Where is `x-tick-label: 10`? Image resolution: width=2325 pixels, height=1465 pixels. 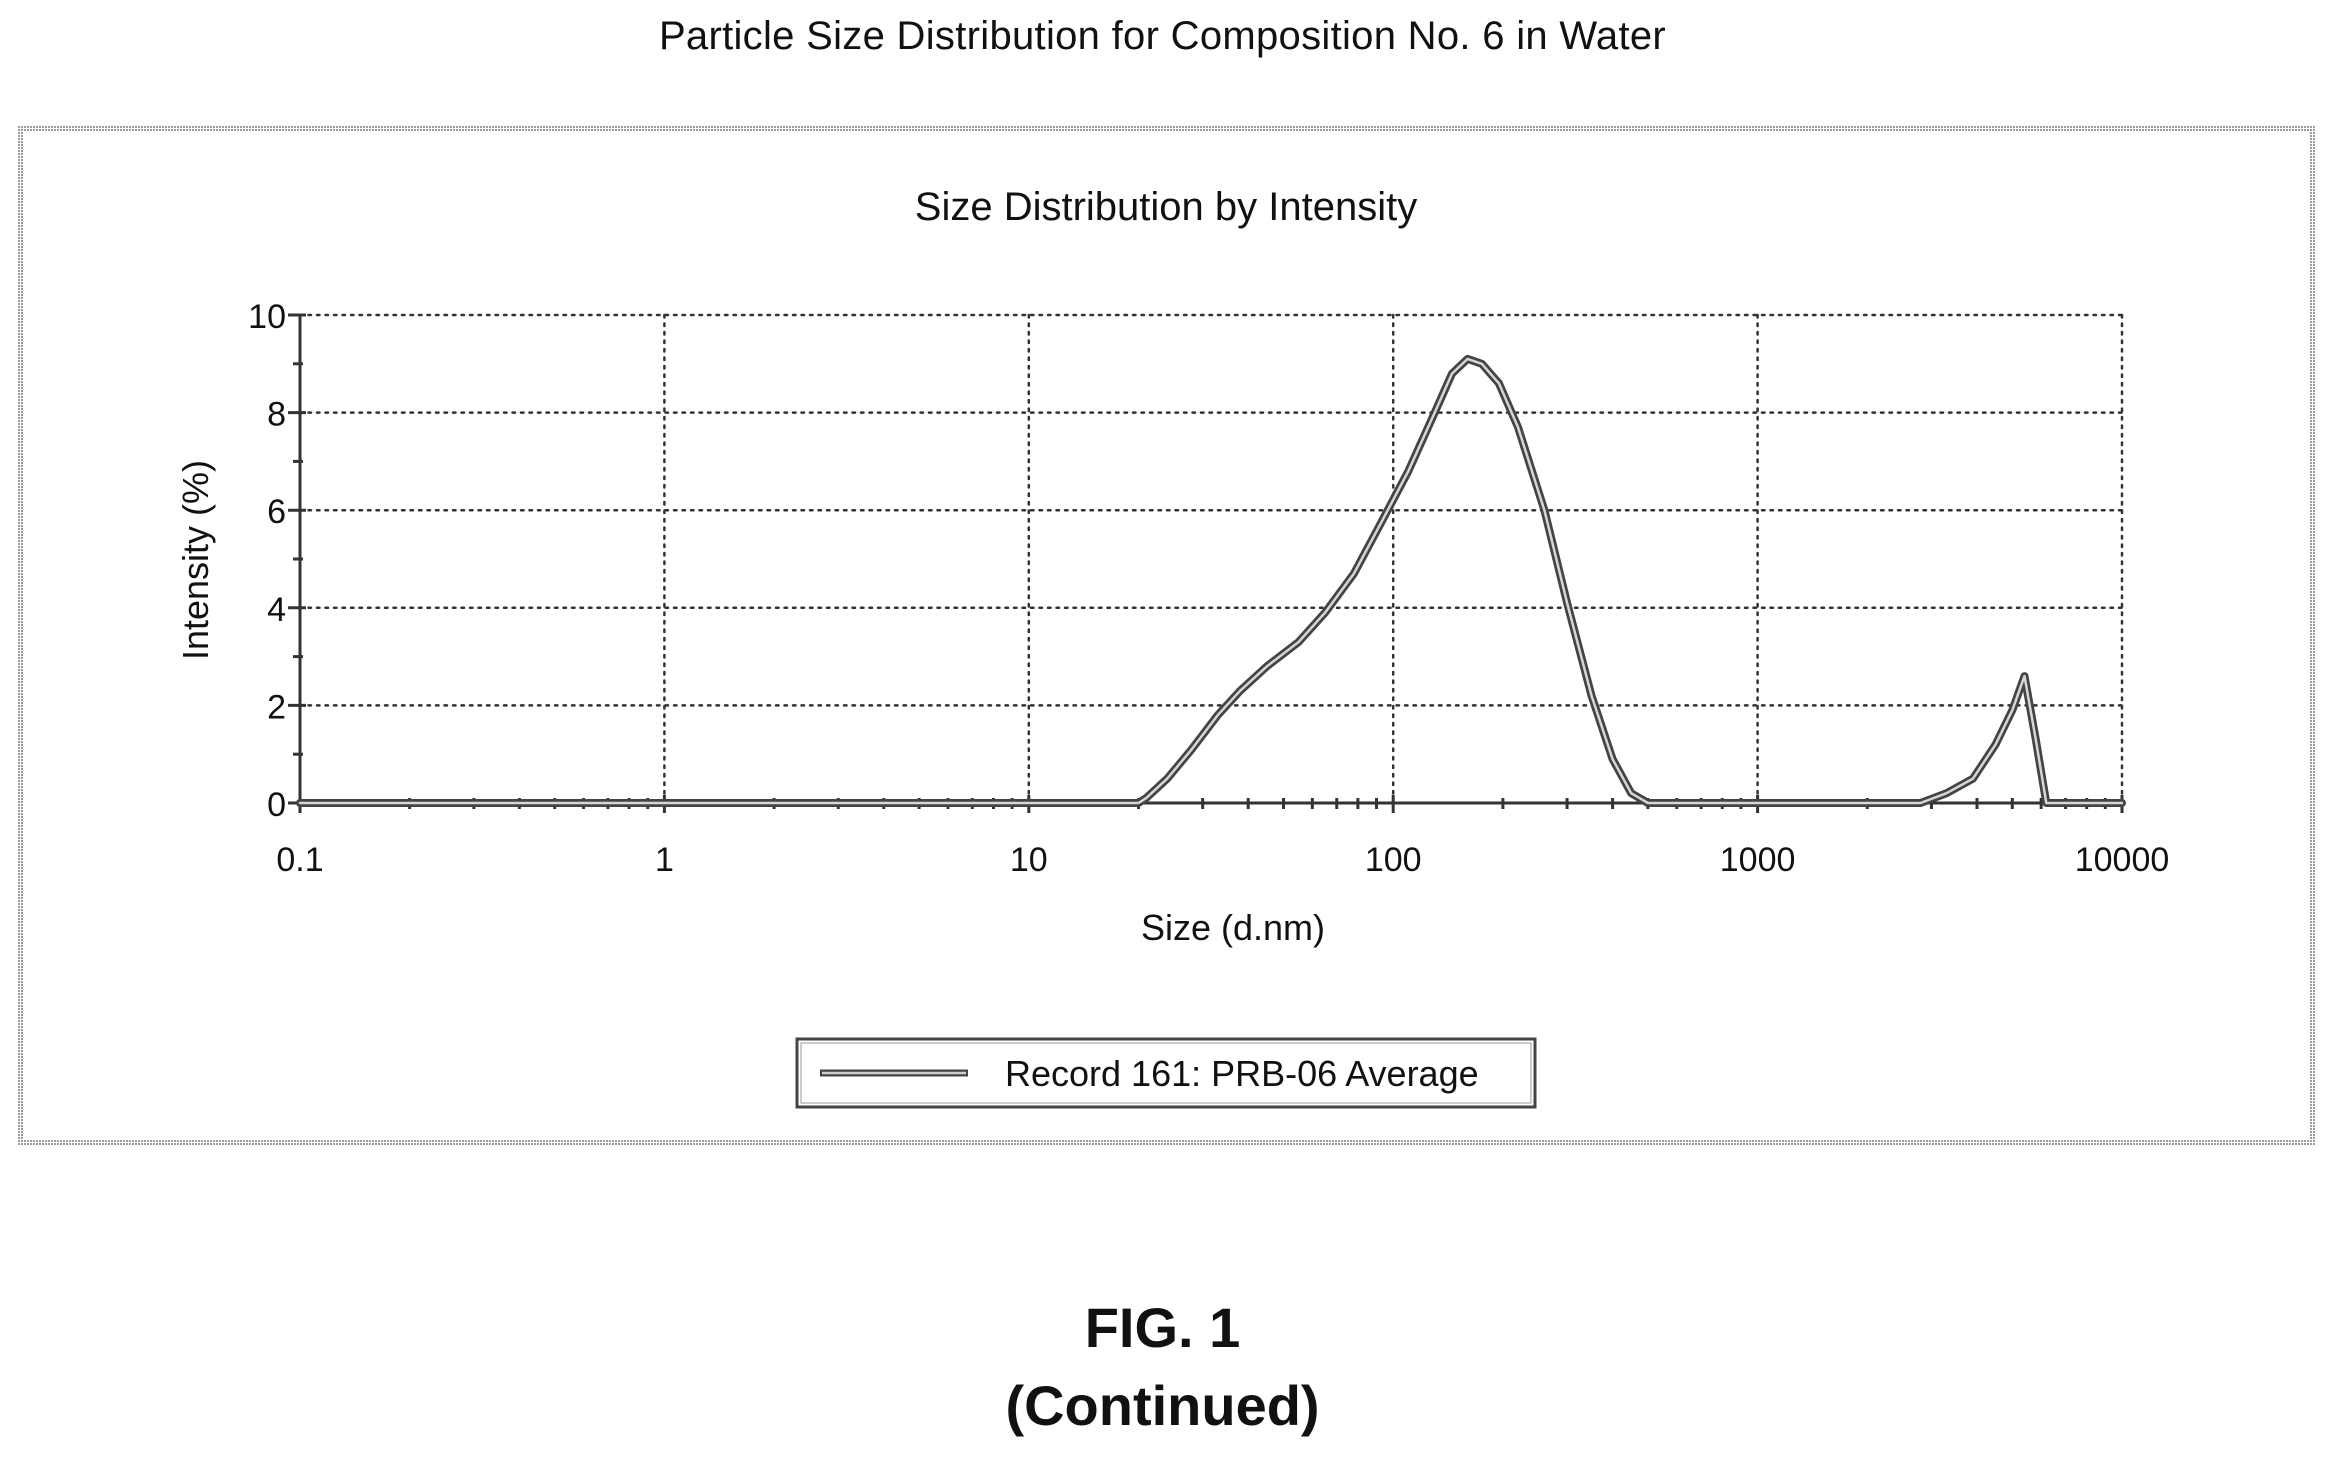 x-tick-label: 10 is located at coordinates (1029, 860).